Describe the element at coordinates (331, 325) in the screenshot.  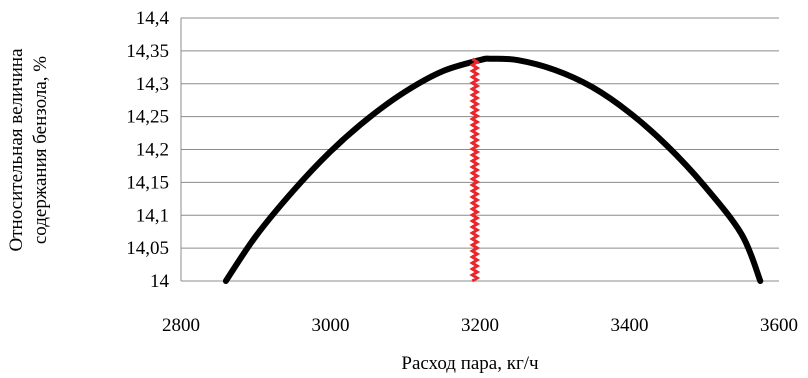
I see `x-tick-label: 3000` at that location.